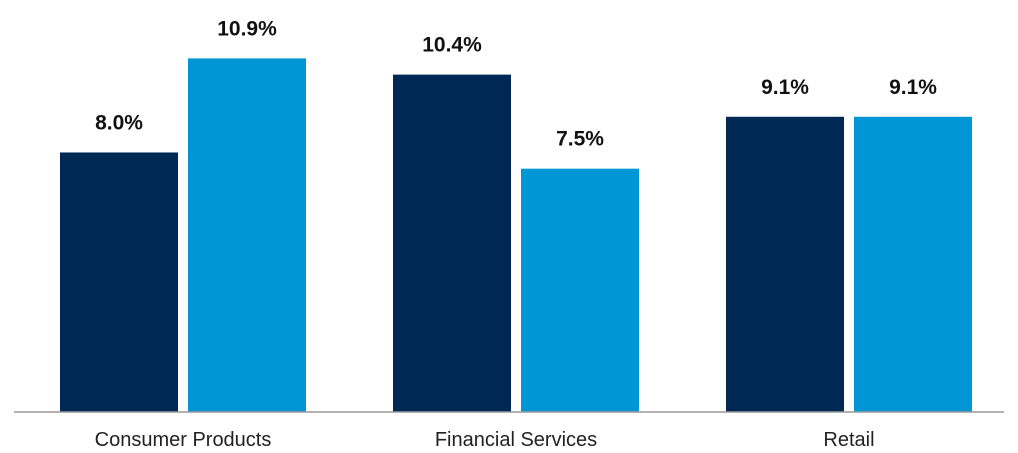  I want to click on value-label-retail-series-1: 9.1%, so click(785, 87).